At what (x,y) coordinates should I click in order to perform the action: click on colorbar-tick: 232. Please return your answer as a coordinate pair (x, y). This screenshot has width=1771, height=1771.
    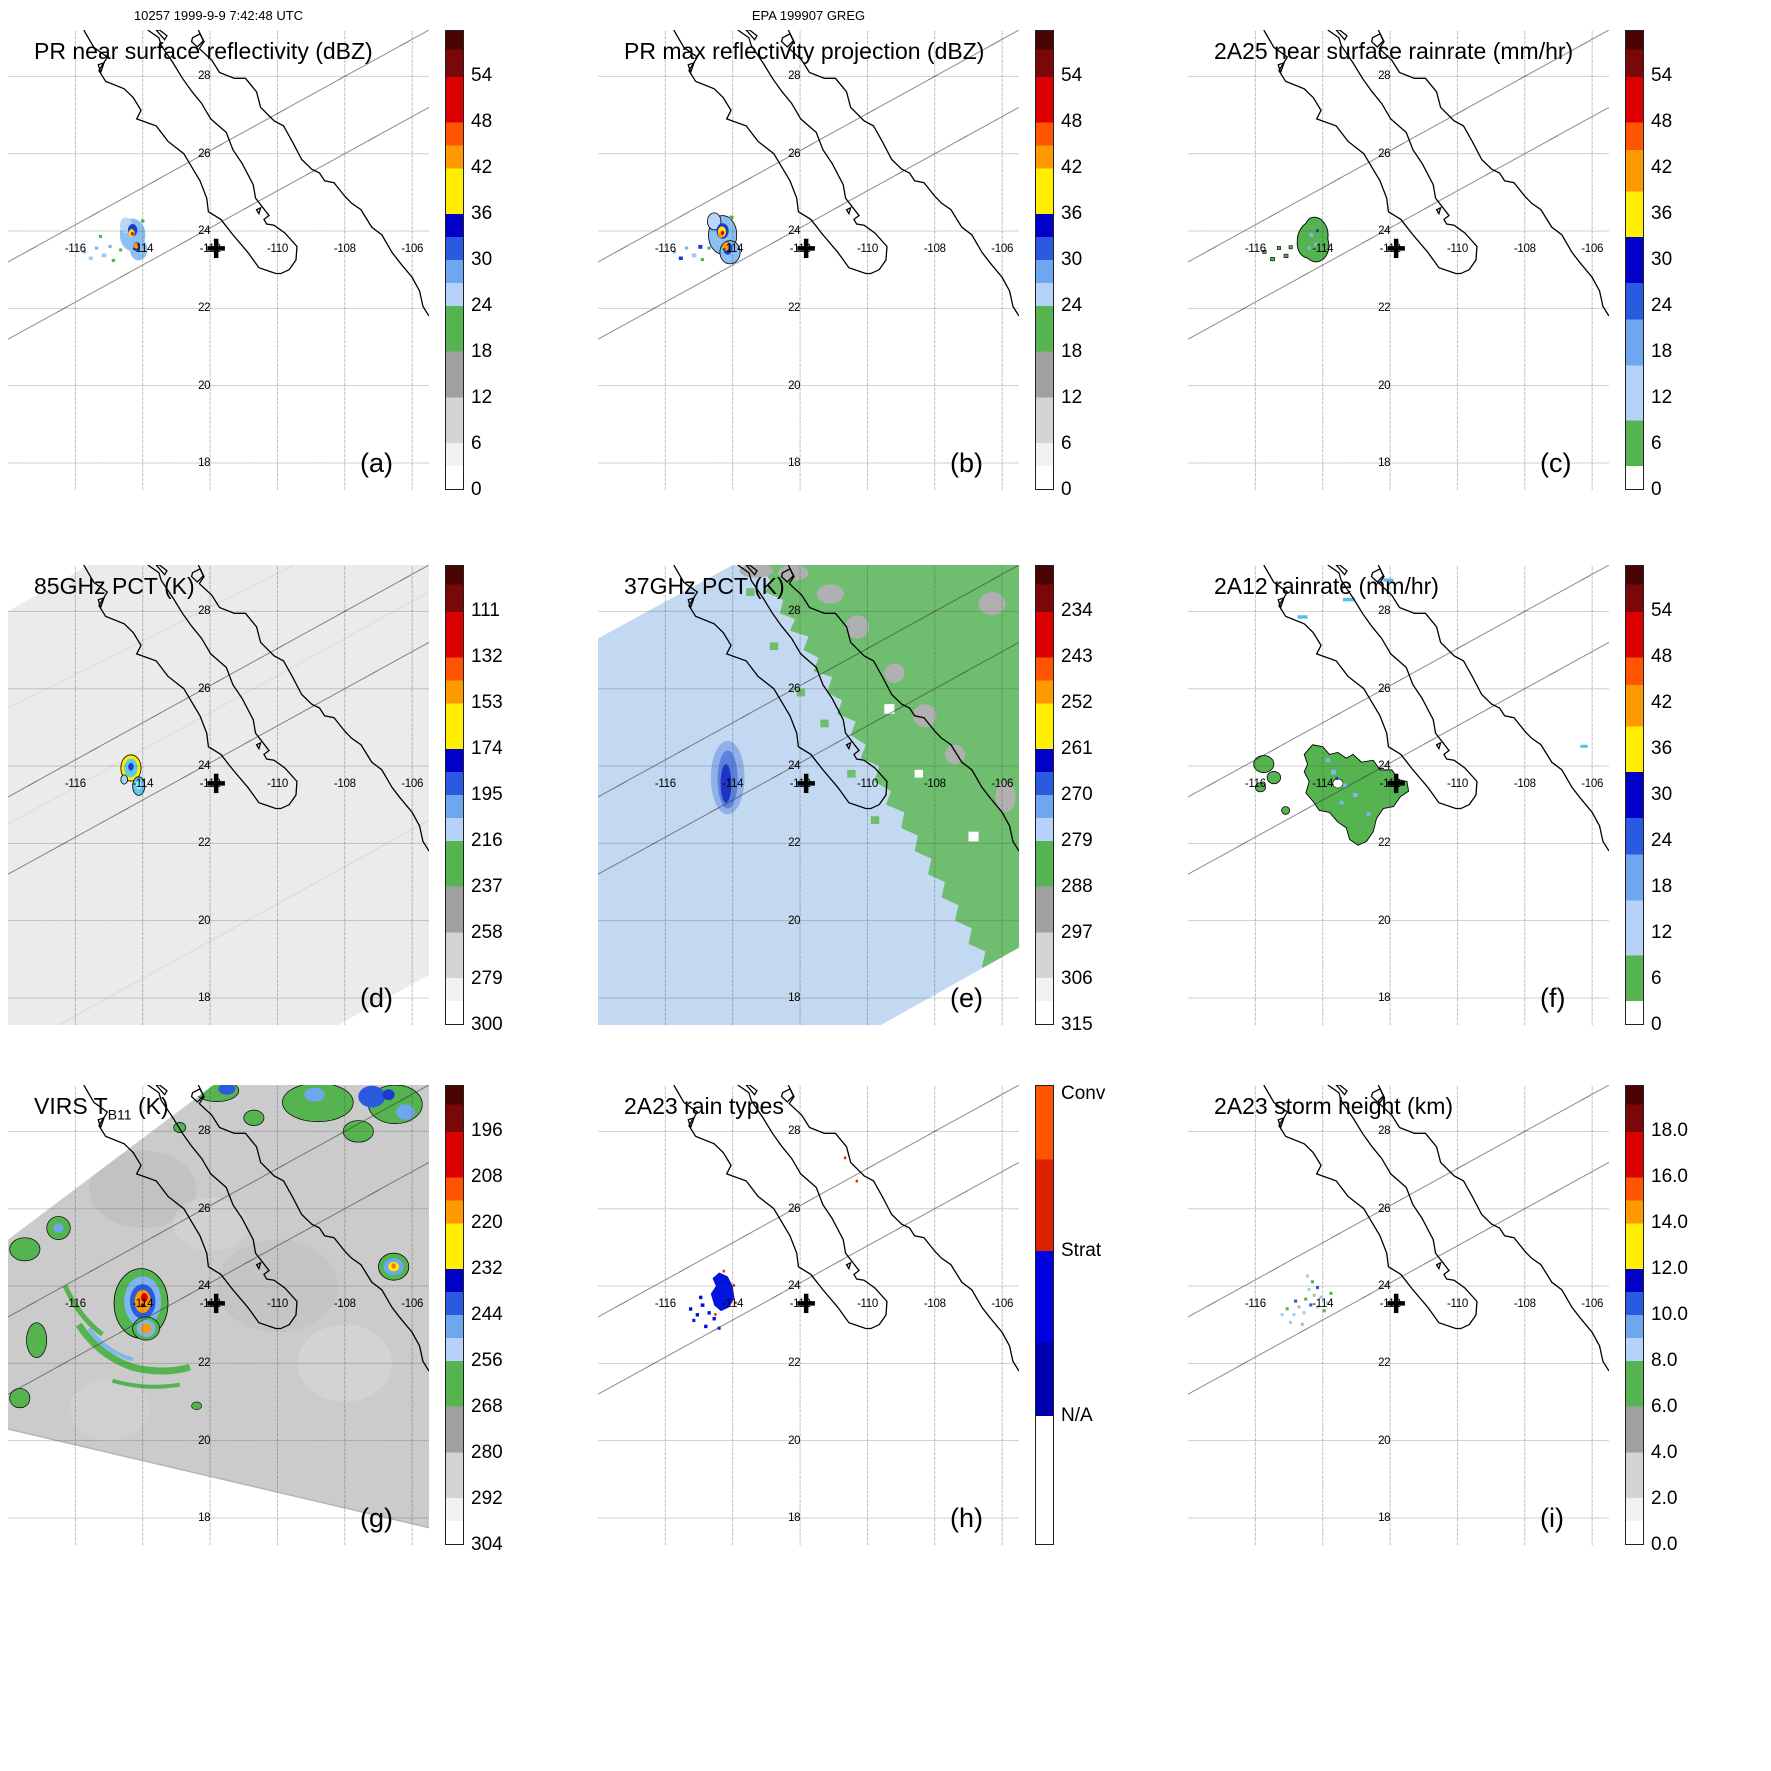
    Looking at the image, I should click on (487, 1268).